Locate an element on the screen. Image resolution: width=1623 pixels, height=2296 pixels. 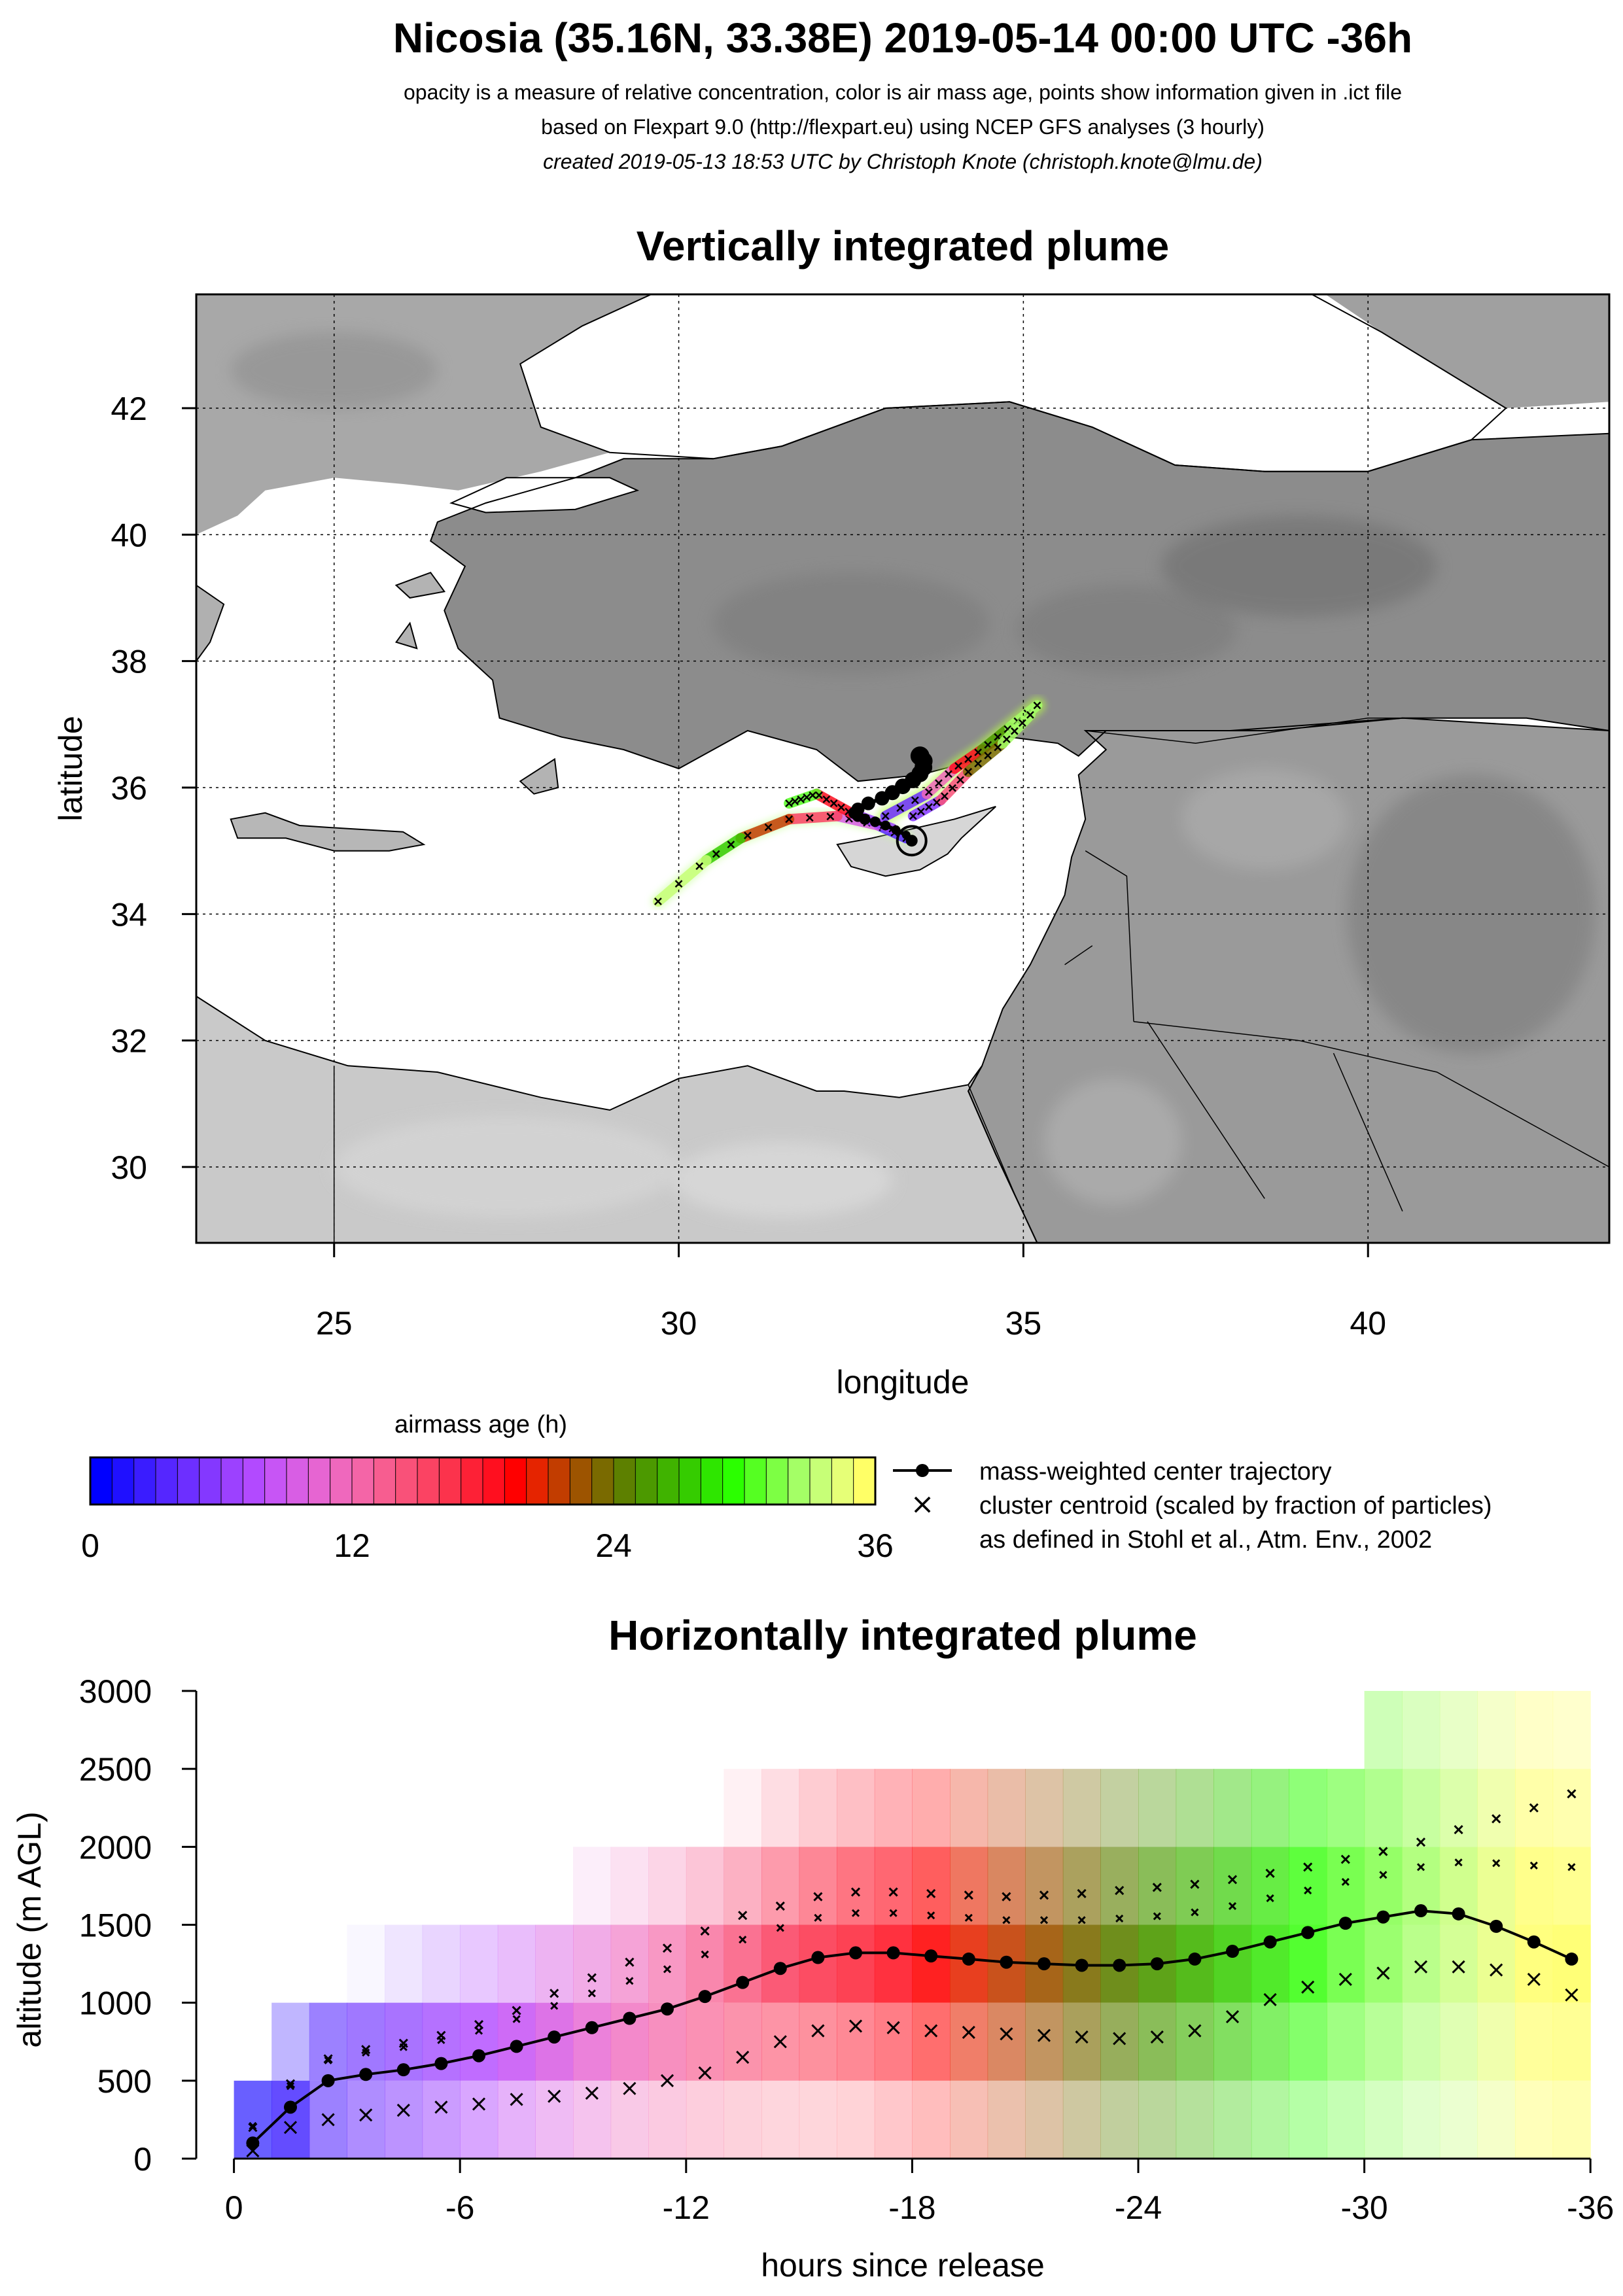
altitude-y-tick-label: 2000 is located at coordinates (115, 1847).